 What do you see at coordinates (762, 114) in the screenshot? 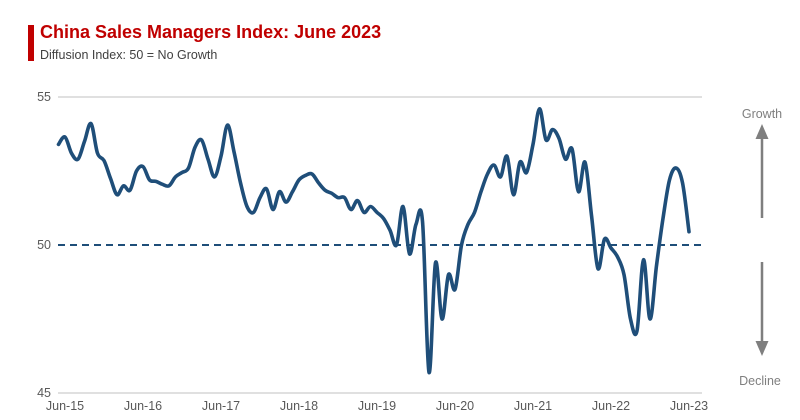
I see `growth-label: Growth` at bounding box center [762, 114].